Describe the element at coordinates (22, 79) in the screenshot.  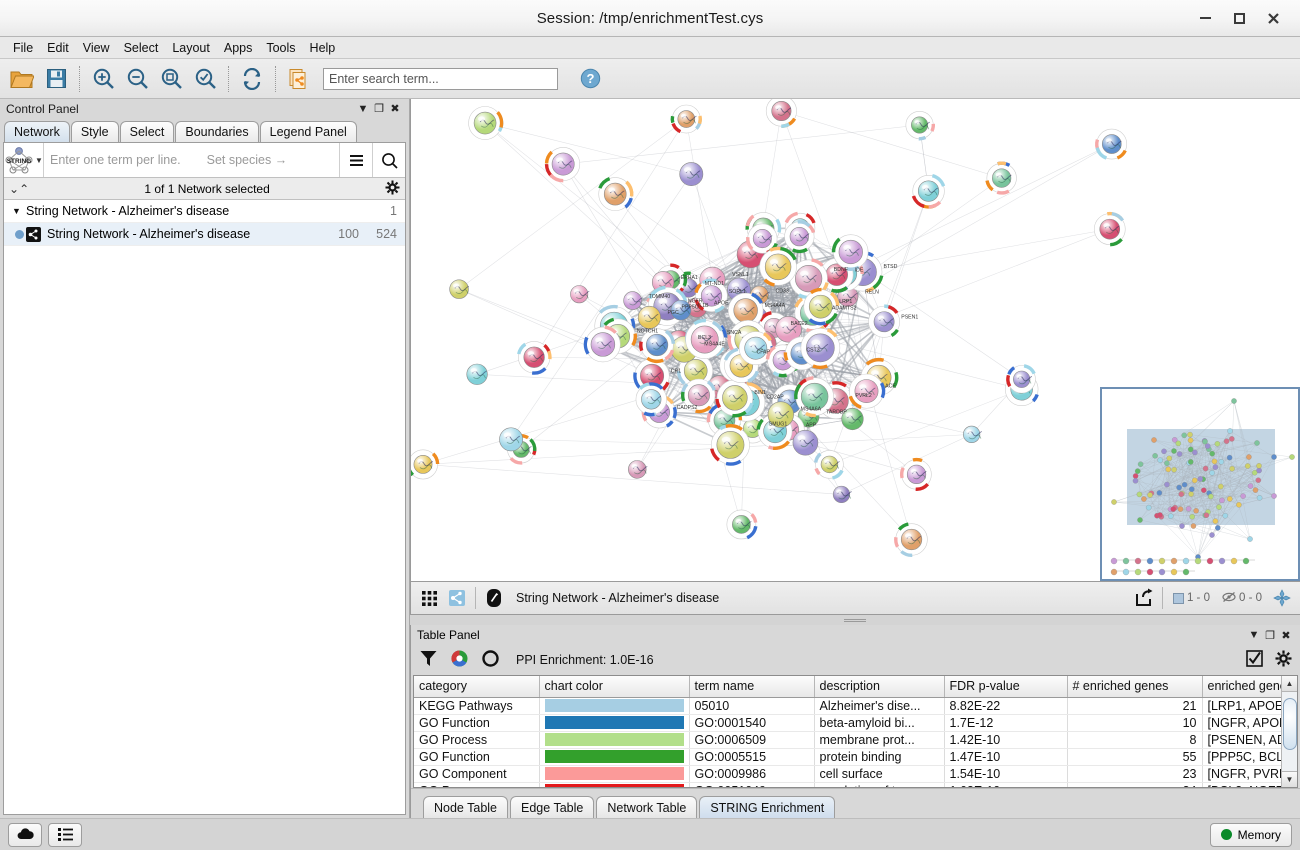
I see `open-folder-icon` at that location.